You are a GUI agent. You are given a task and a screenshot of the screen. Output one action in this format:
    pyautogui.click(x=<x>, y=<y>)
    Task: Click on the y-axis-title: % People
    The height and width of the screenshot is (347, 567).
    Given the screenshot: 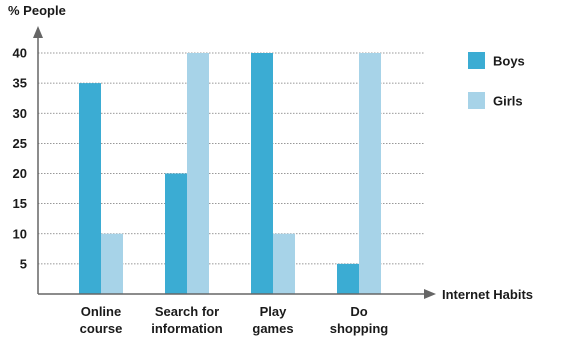 What is the action you would take?
    pyautogui.click(x=37, y=10)
    